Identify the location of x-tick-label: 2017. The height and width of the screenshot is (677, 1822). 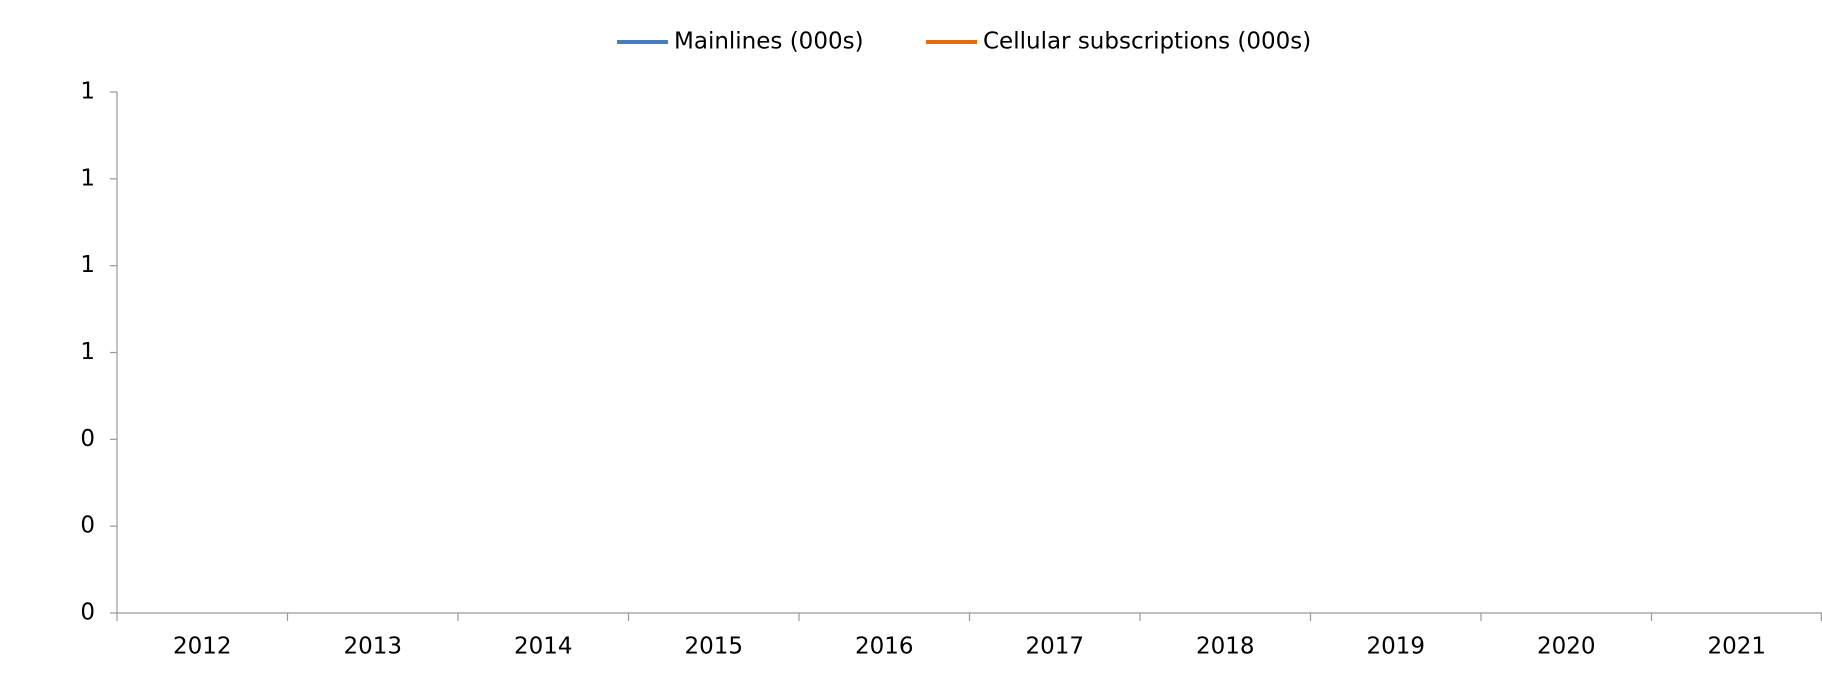
(1054, 647).